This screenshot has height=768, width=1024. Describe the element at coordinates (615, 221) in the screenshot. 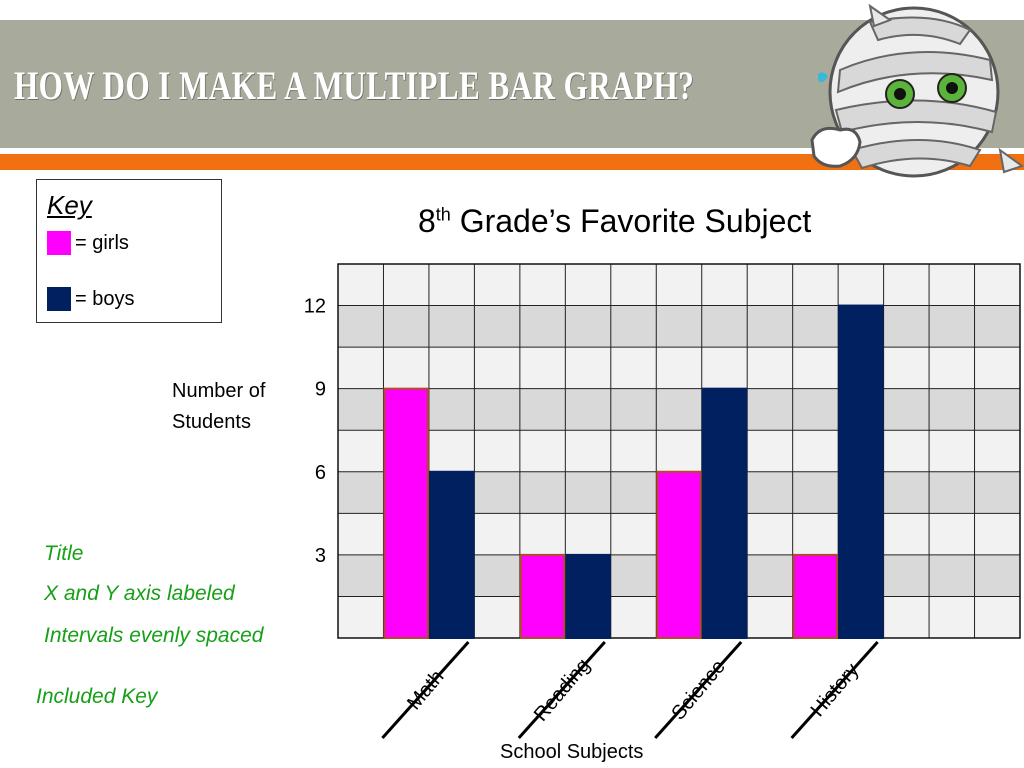

I see `chart-title: 8th Grade’s Favorite Subject` at that location.